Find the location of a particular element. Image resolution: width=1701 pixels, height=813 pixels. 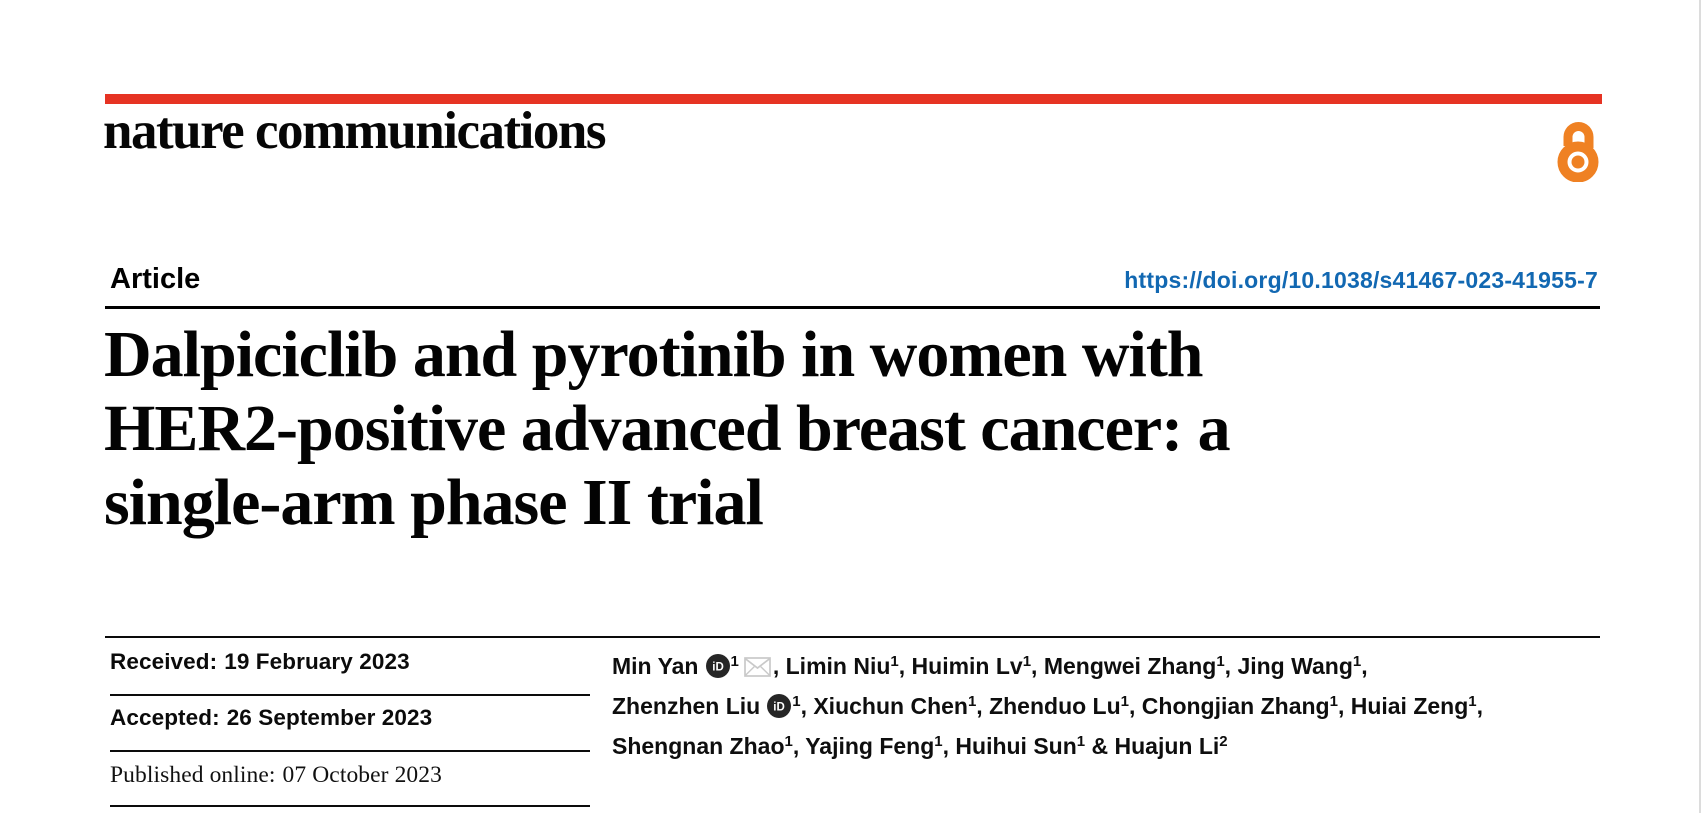

date-row-accepted: Accepted: 26 September 2023 is located at coordinates (271, 718).